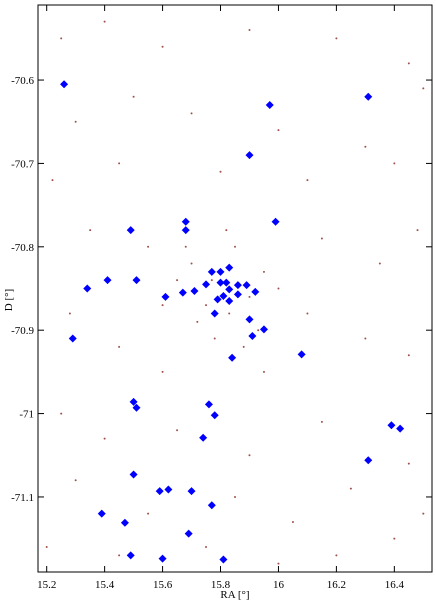 The height and width of the screenshot is (612, 436). I want to click on y-axis-label: D [°], so click(9, 300).